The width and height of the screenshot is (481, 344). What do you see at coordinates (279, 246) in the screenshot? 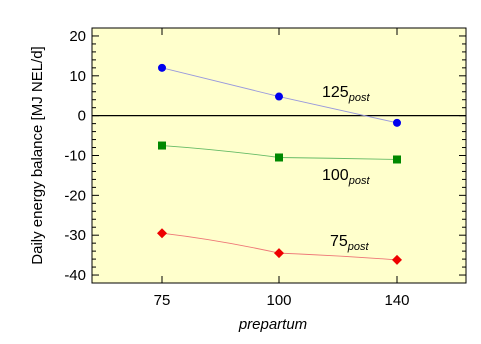
I see `series-75-post: 75post` at bounding box center [279, 246].